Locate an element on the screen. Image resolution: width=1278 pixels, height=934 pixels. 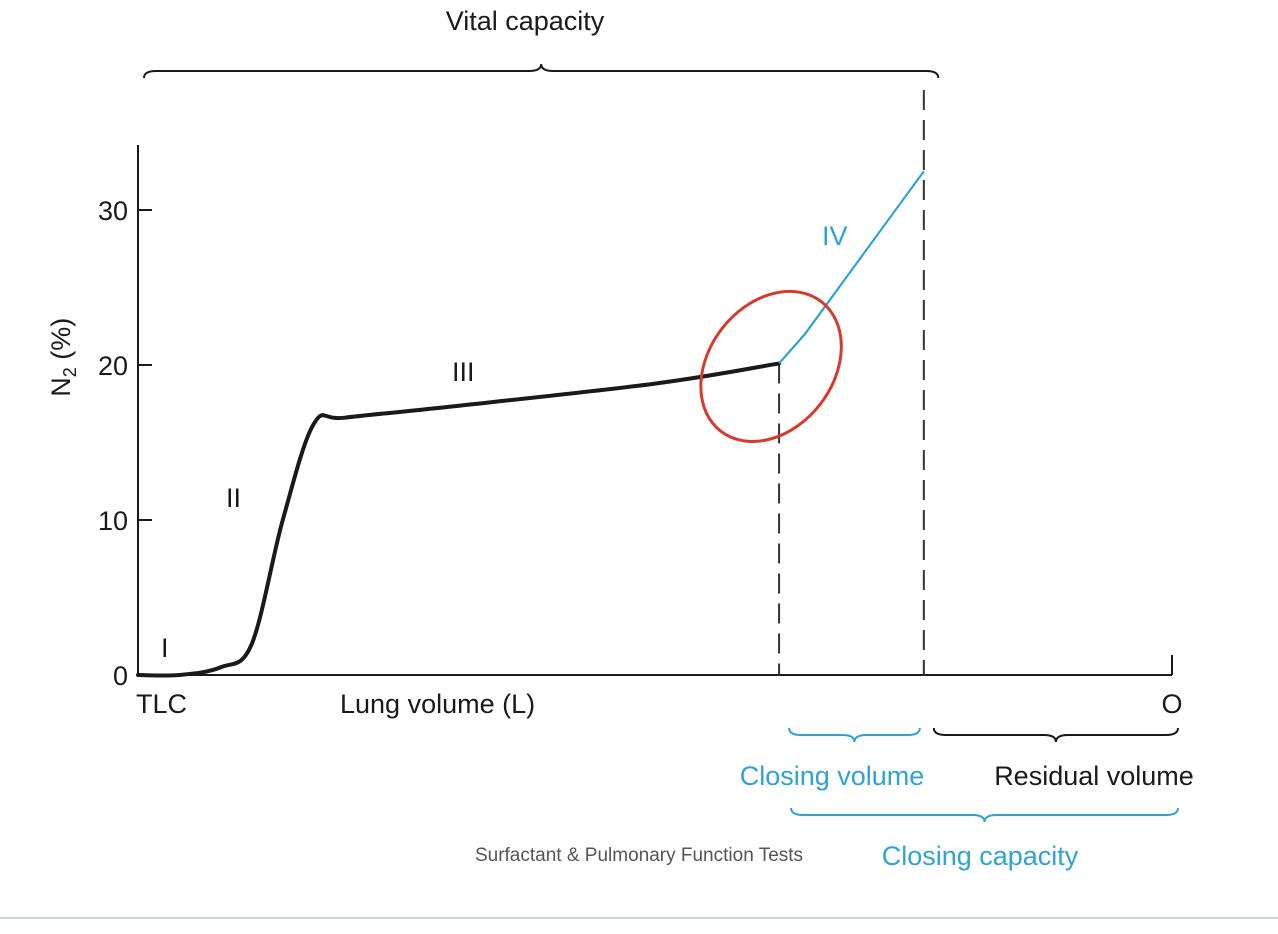
phase-label-i: I is located at coordinates (165, 648).